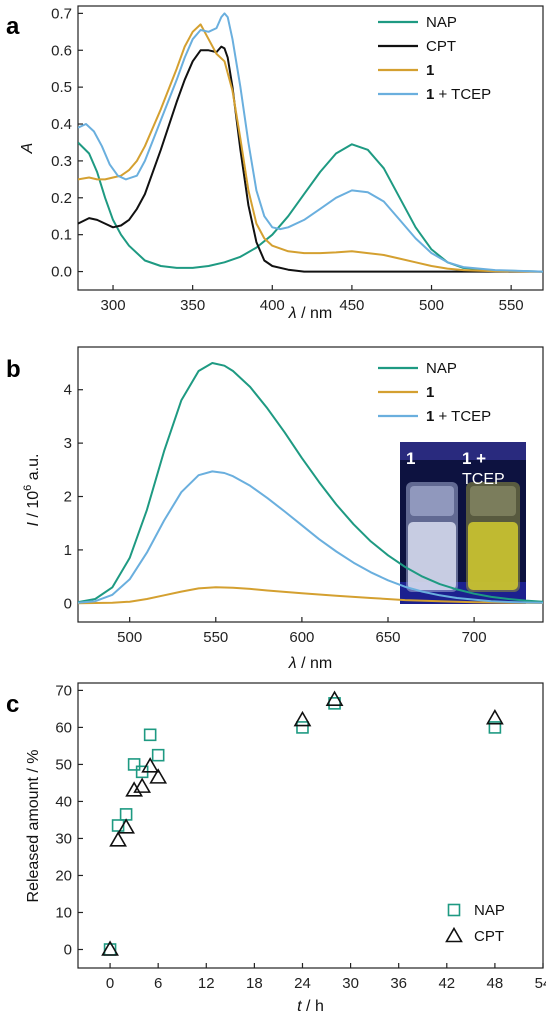 The width and height of the screenshot is (546, 1017). Describe the element at coordinates (192, 305) in the screenshot. I see `x-tick-label: 350` at that location.